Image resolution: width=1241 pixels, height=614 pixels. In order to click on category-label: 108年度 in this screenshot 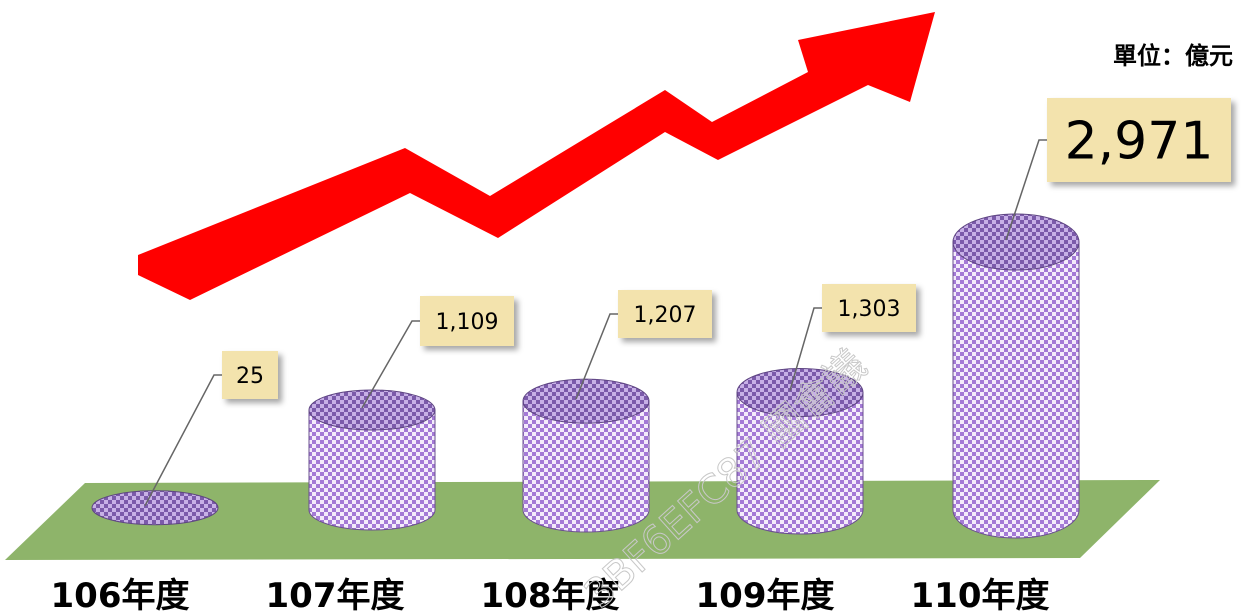, I will do `click(550, 595)`.